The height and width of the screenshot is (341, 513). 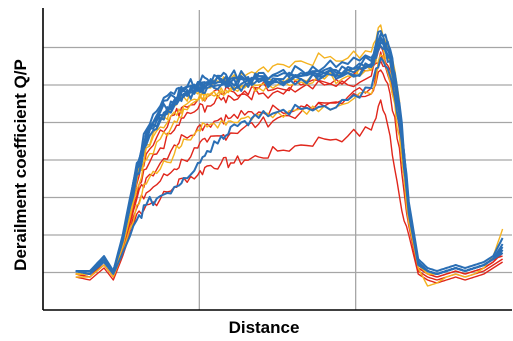 I want to click on x-axis-label: Distance, so click(x=264, y=327).